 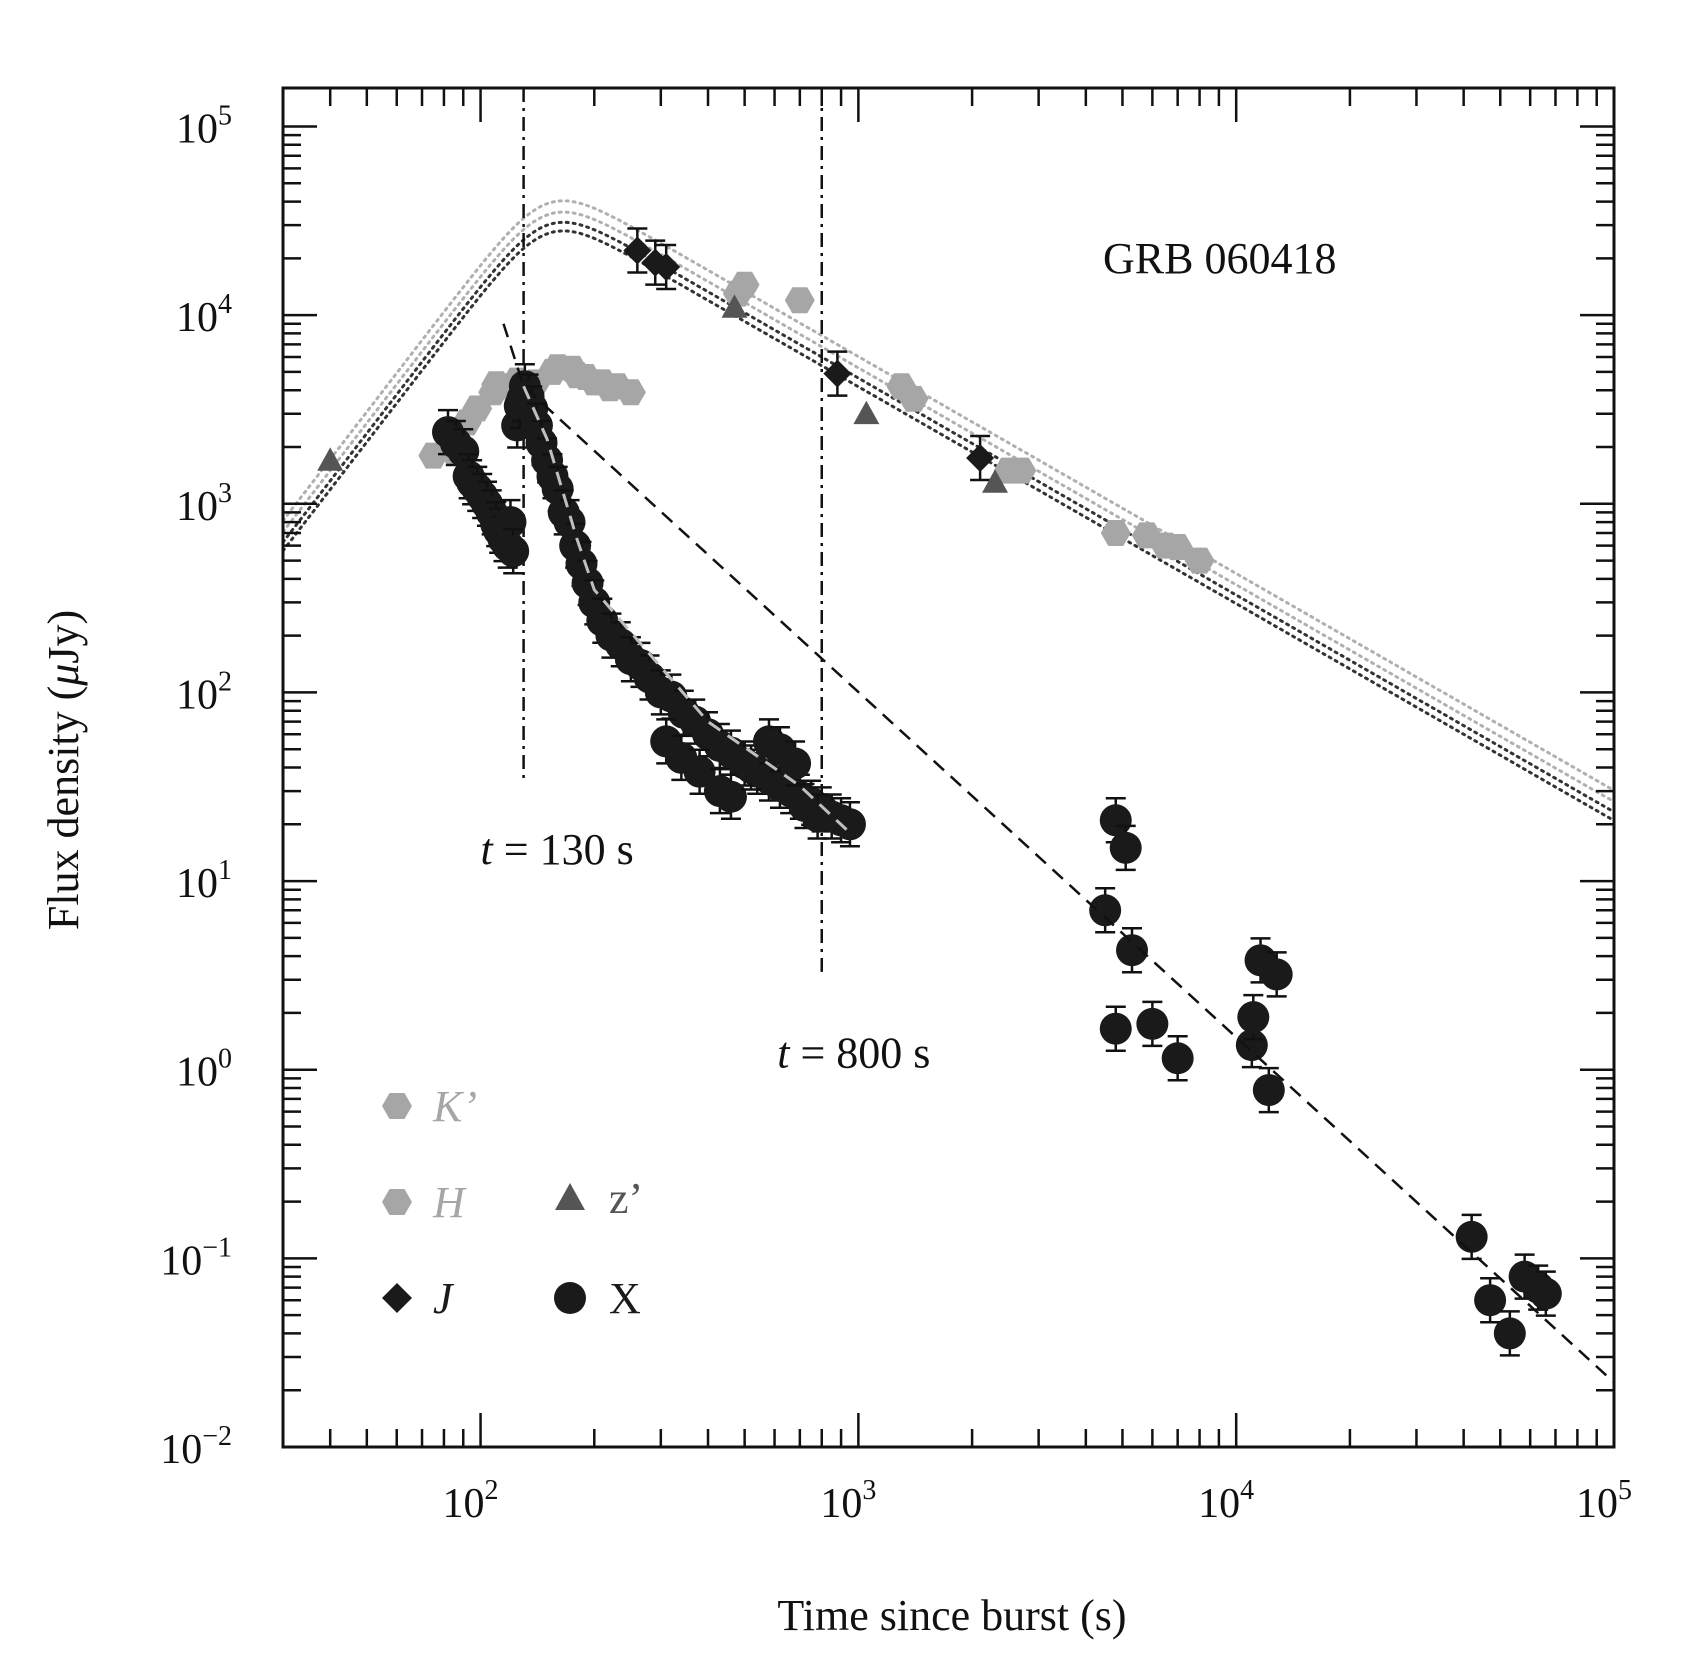 What do you see at coordinates (397, 1298) in the screenshot?
I see `legend-marker-diamond` at bounding box center [397, 1298].